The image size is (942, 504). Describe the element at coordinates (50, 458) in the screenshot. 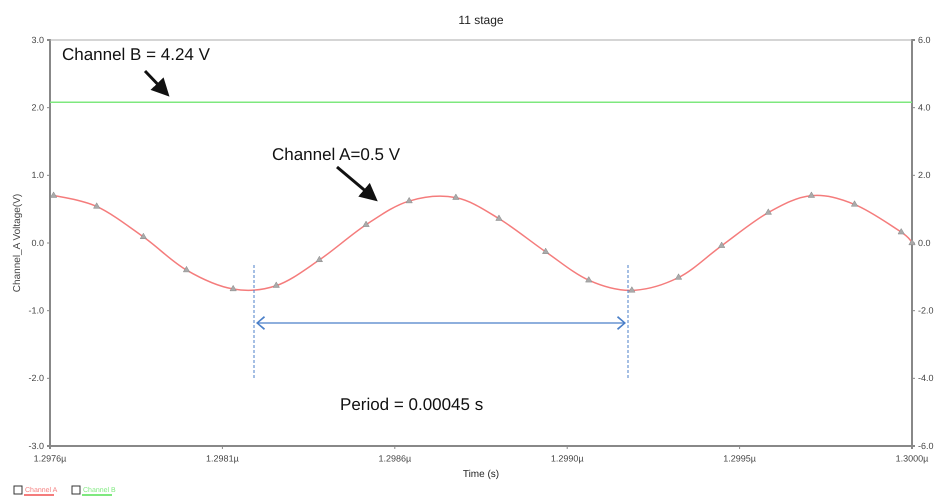

I see `x-tick-label: 1.2976µ` at that location.